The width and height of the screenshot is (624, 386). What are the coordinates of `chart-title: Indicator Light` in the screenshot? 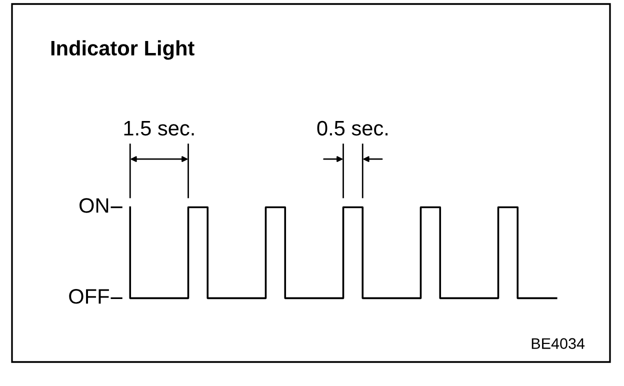 It's located at (122, 50).